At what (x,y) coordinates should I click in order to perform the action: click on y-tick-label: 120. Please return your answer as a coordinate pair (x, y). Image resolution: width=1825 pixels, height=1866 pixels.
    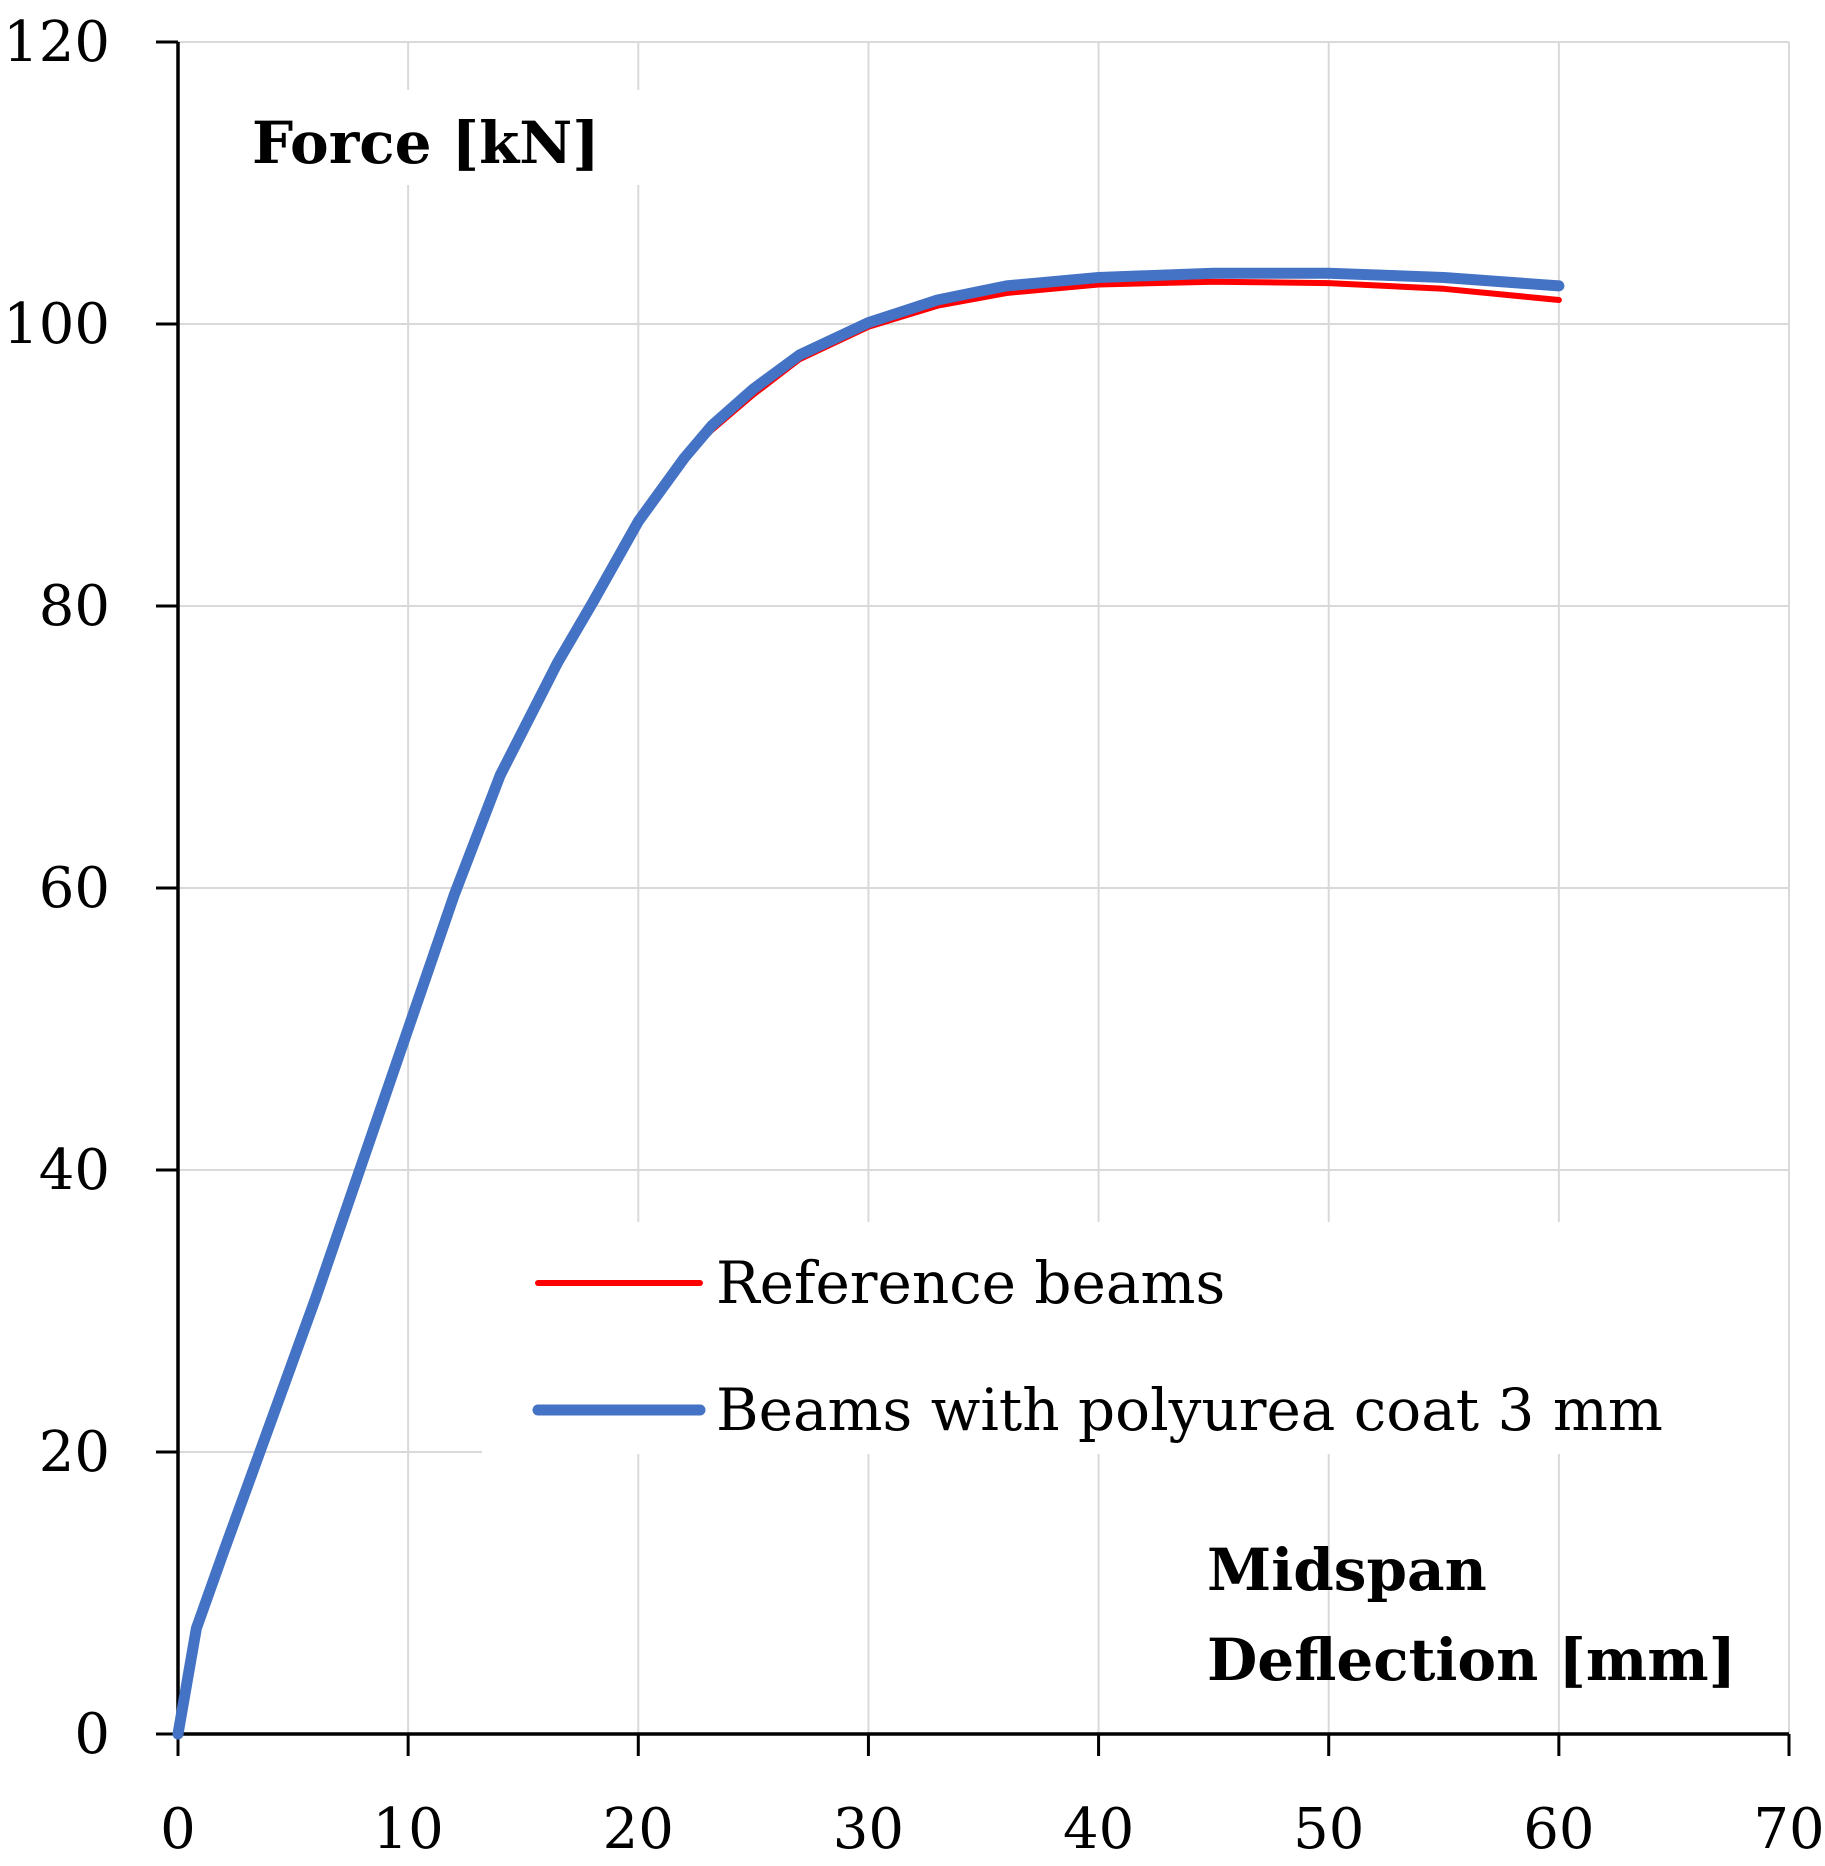
    Looking at the image, I should click on (56, 42).